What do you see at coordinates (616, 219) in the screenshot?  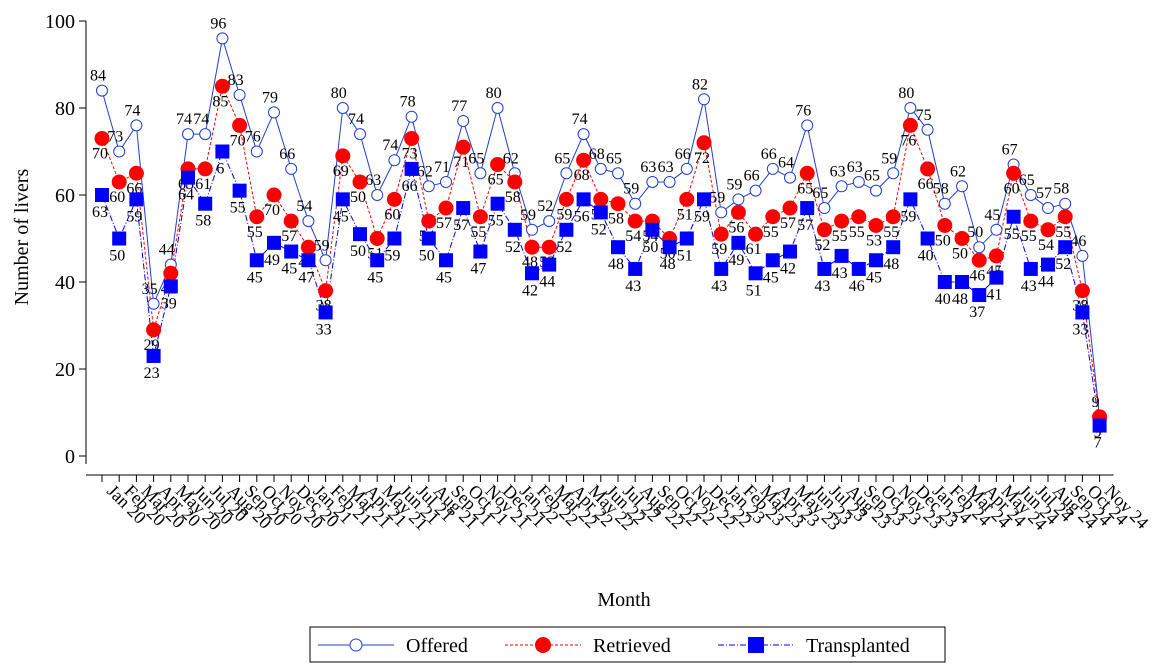 I see `data-label-retrieved: 58` at bounding box center [616, 219].